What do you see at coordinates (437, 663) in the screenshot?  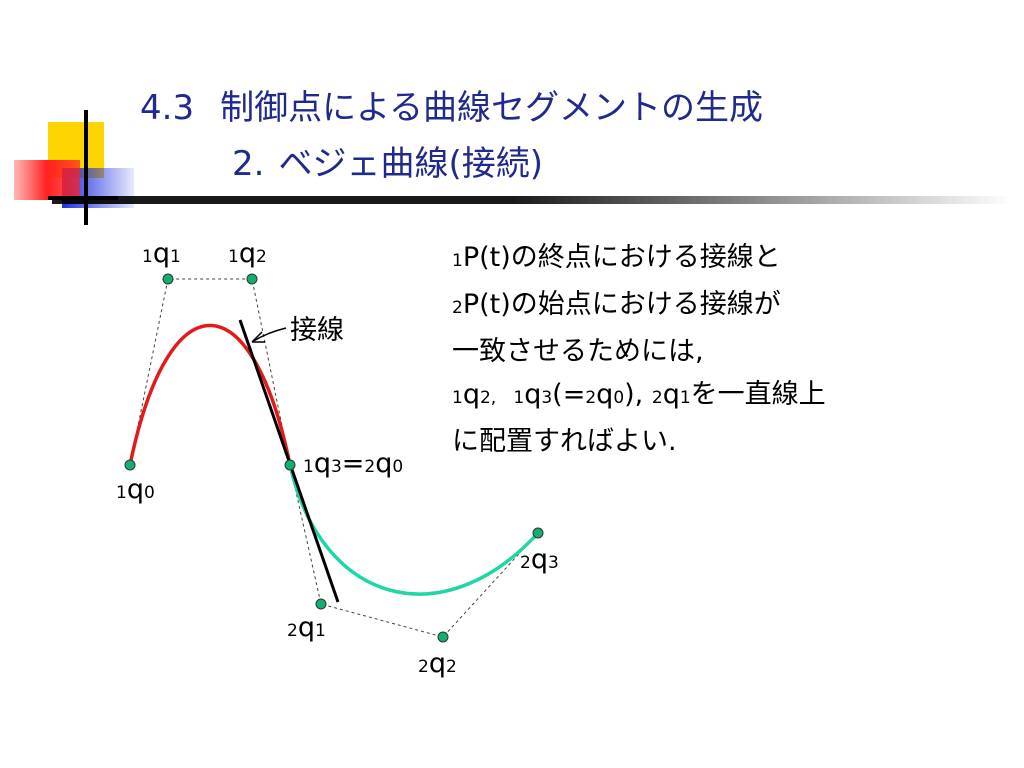 I see `label-2q2: 2q2` at bounding box center [437, 663].